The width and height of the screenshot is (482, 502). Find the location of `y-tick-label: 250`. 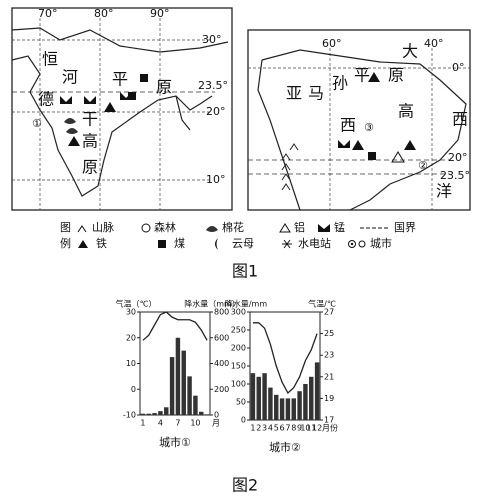

y-tick-label: 250 is located at coordinates (238, 330).